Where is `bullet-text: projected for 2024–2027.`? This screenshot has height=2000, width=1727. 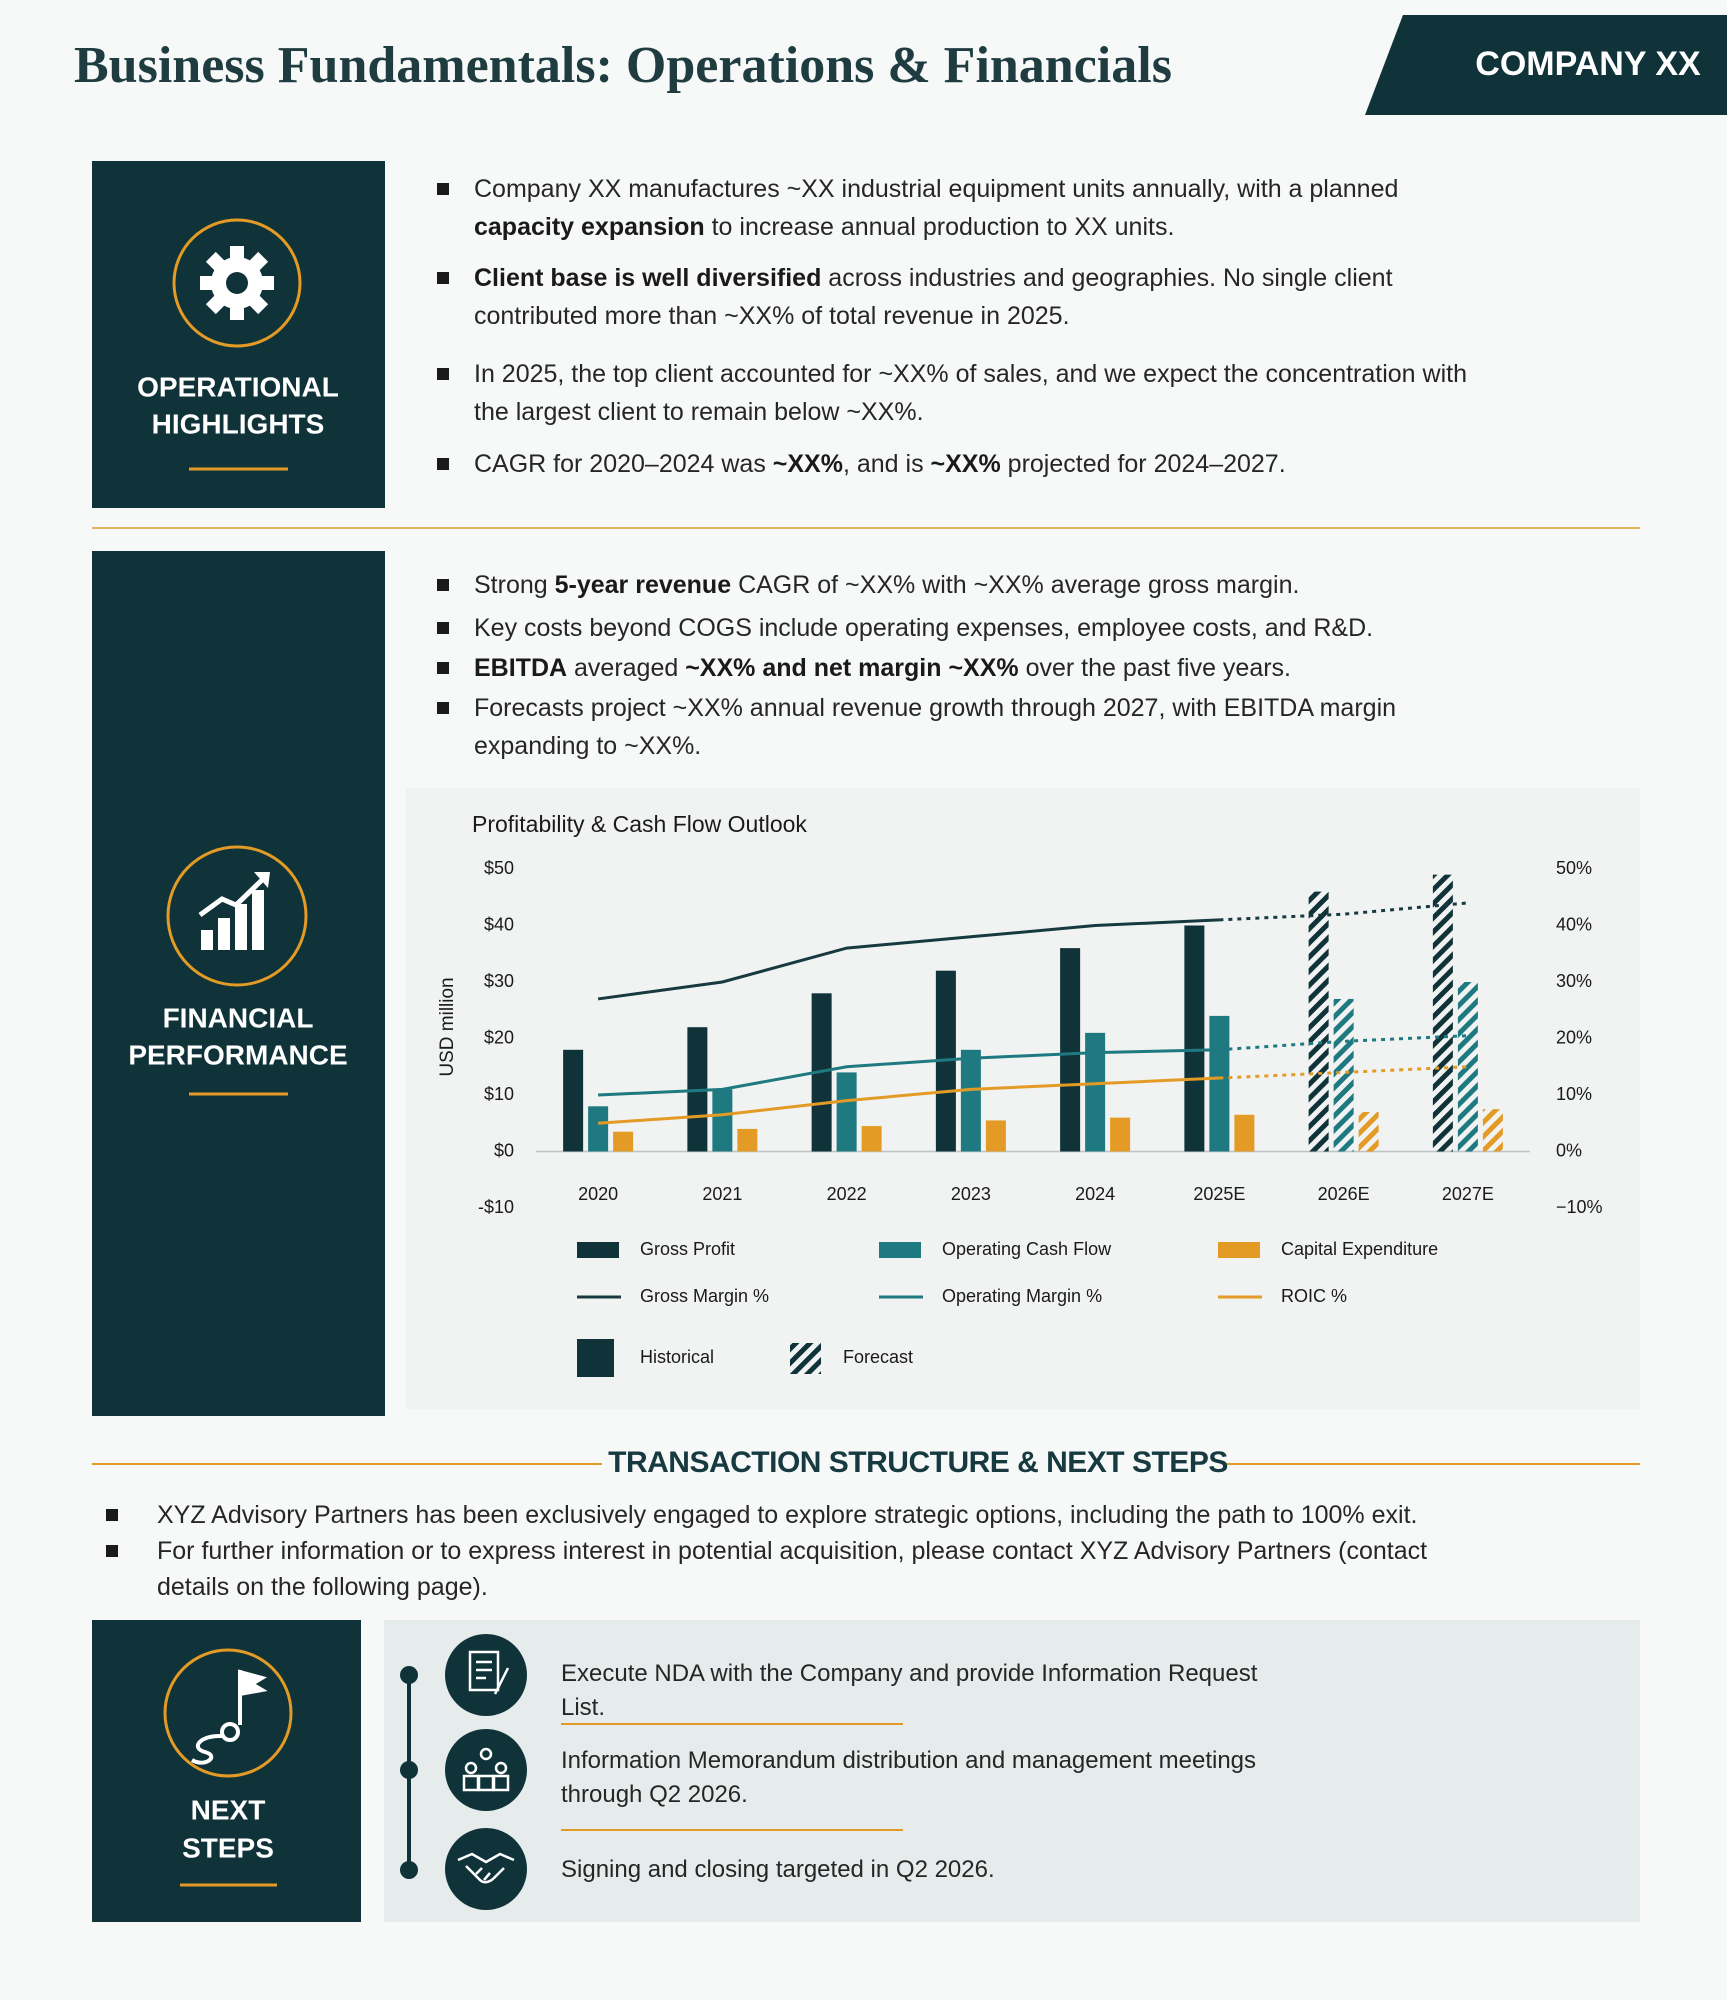 bullet-text: projected for 2024–2027. is located at coordinates (1143, 464).